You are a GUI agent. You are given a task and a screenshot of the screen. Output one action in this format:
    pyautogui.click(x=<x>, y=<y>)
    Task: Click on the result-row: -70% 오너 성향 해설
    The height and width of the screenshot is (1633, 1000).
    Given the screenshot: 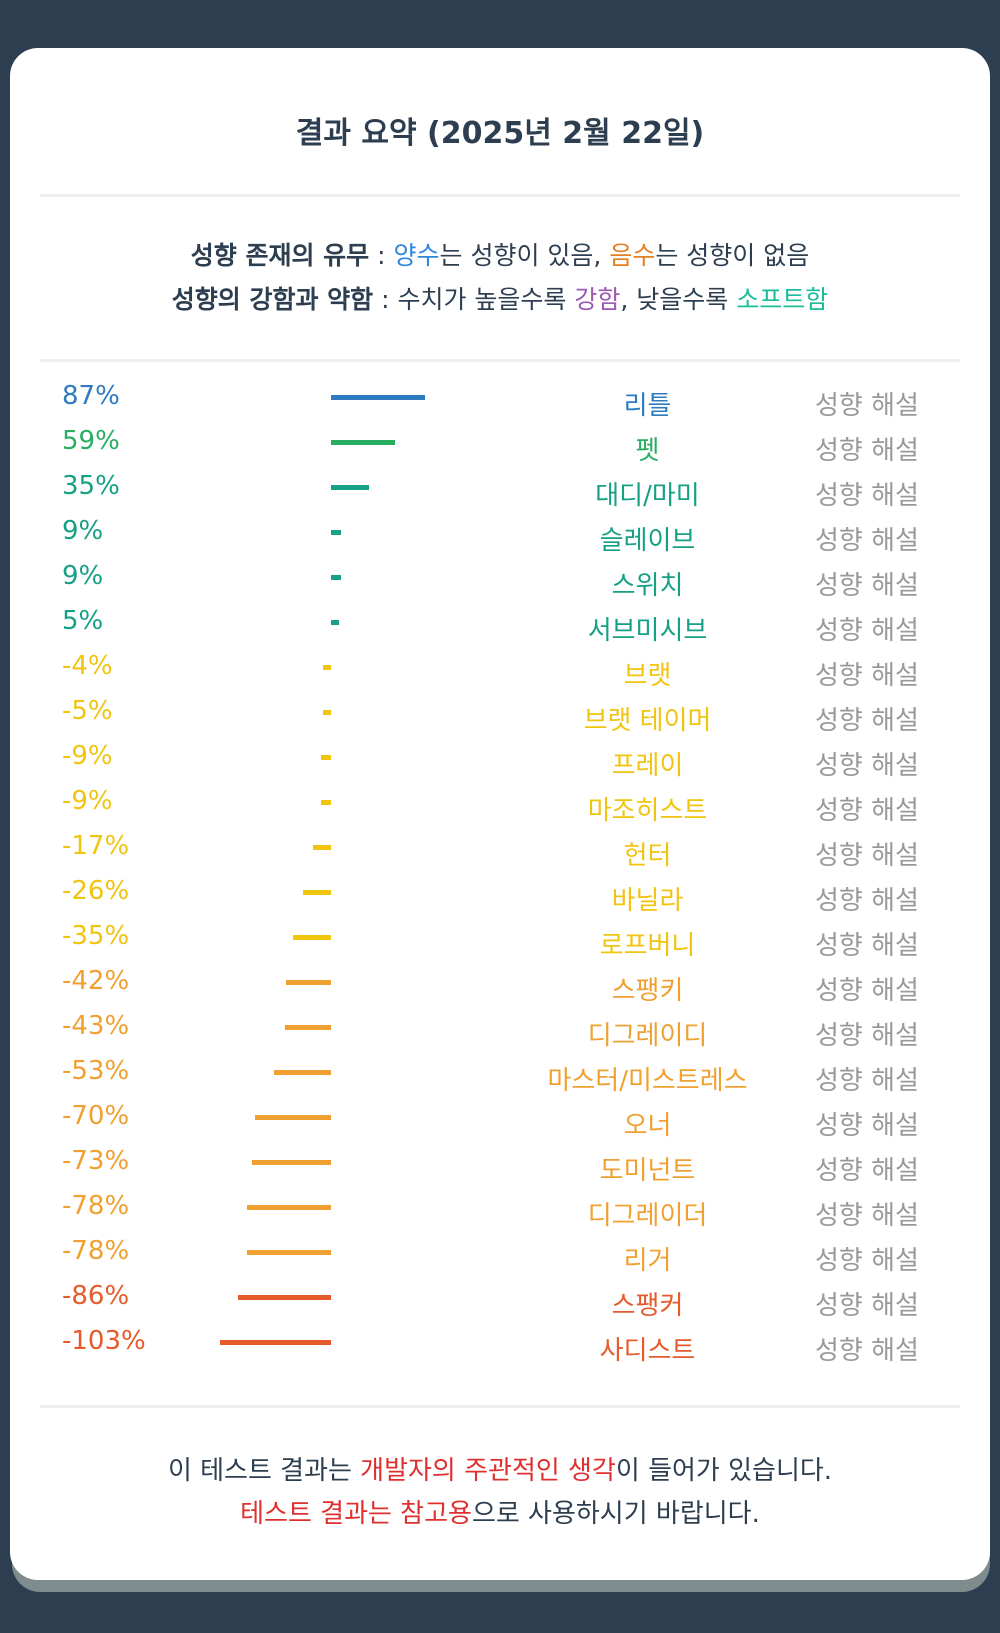 What is the action you would take?
    pyautogui.click(x=500, y=1123)
    